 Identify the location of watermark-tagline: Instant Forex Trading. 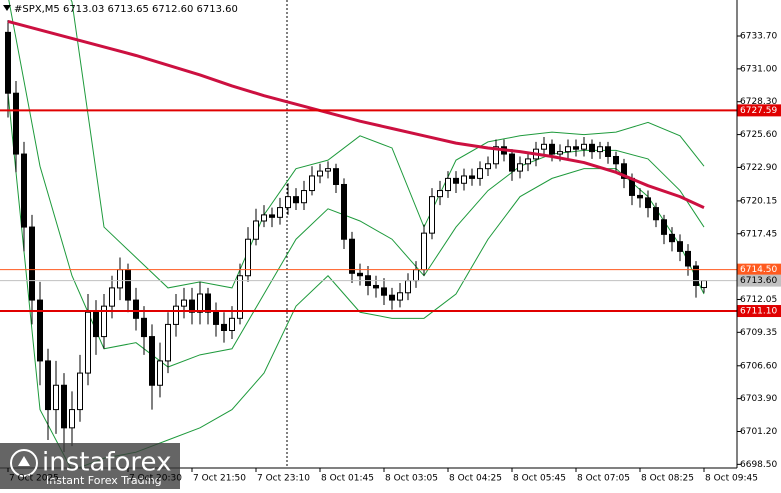
(104, 480).